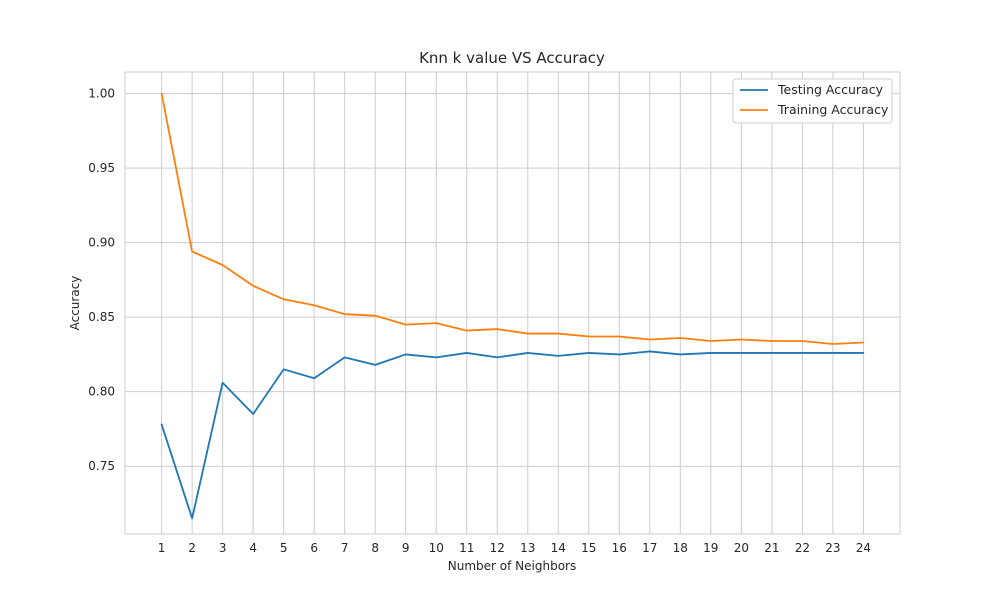 The image size is (1000, 600). Describe the element at coordinates (75, 303) in the screenshot. I see `y-axis-label: Accuracy` at that location.